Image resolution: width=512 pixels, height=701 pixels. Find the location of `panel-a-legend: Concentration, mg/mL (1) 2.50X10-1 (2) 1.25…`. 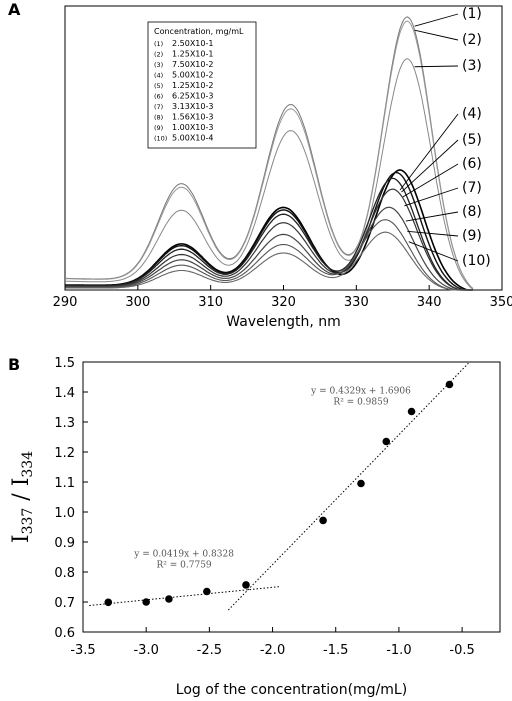

panel-a-legend: Concentration, mg/mL (1) 2.50X10-1 (2) 1.25… is located at coordinates (202, 85).